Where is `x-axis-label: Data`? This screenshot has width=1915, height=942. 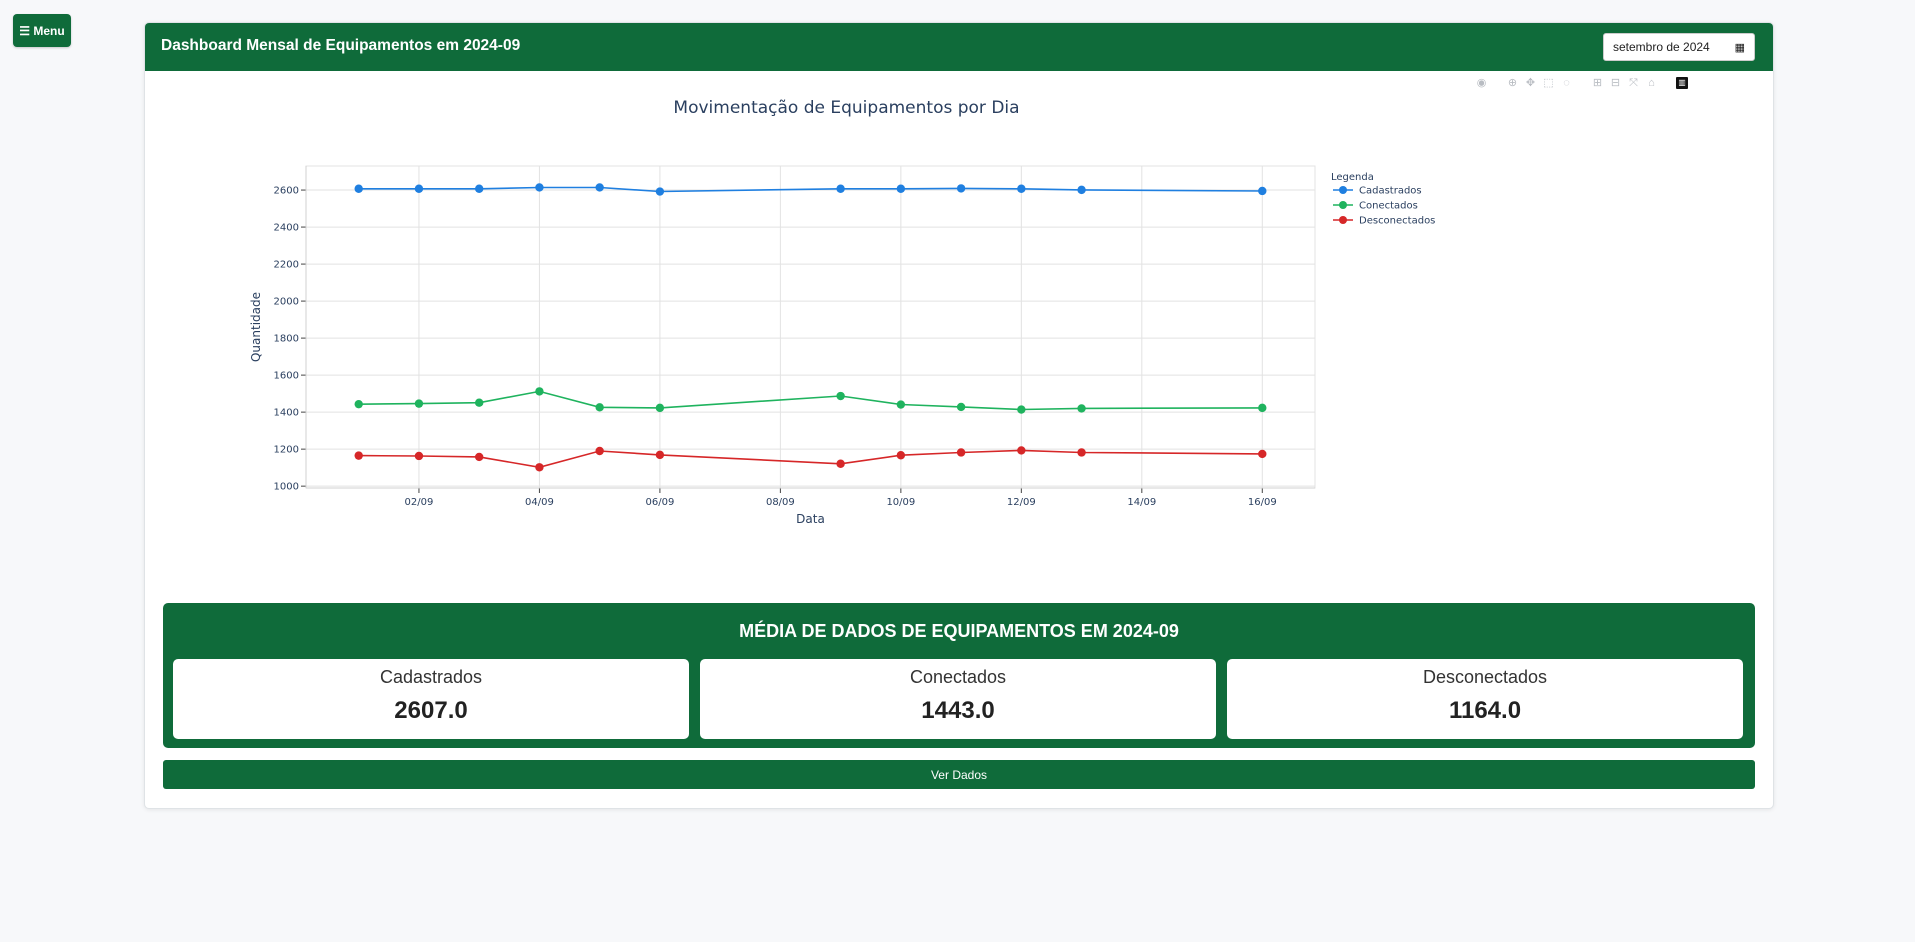
x-axis-label: Data is located at coordinates (810, 519).